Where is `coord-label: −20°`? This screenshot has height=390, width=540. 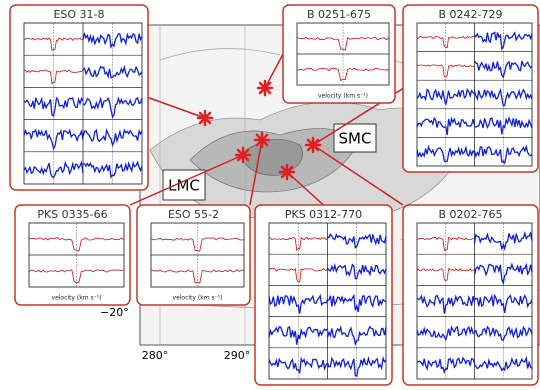 coord-label: −20° is located at coordinates (114, 312).